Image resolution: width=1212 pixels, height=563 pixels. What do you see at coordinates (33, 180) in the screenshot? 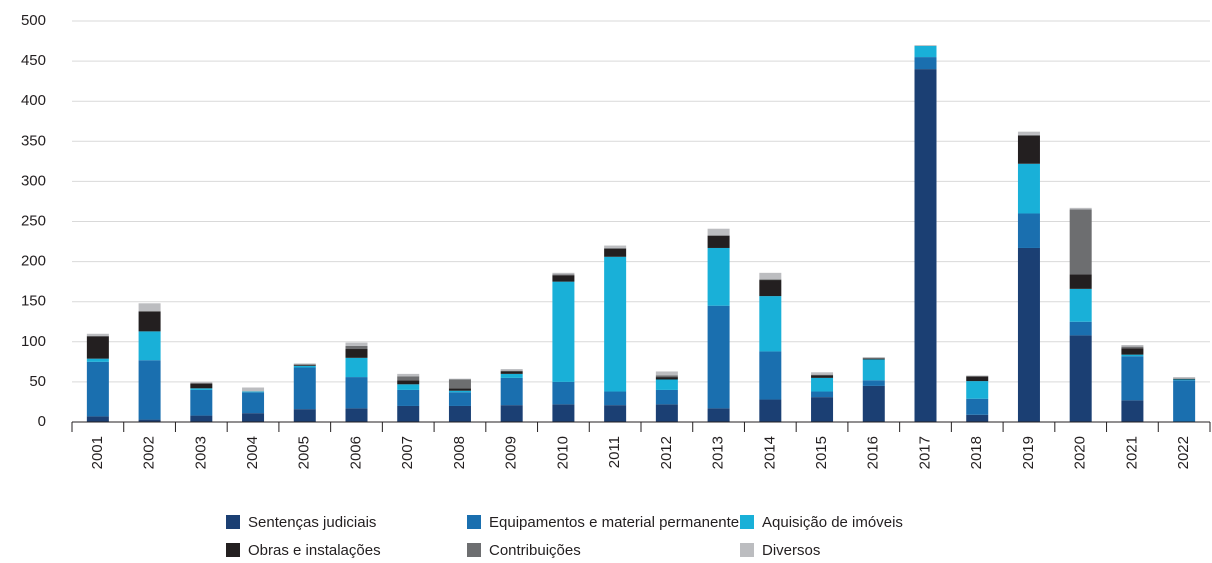
I see `y-tick-label: 300` at bounding box center [33, 180].